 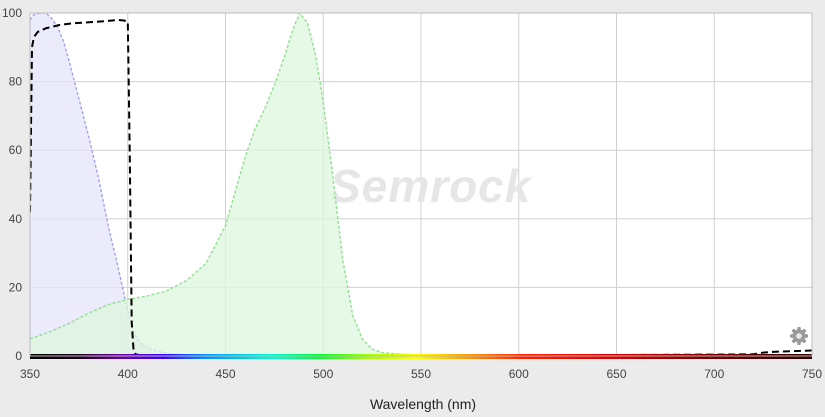 What do you see at coordinates (616, 374) in the screenshot?
I see `x-tick-label: 650` at bounding box center [616, 374].